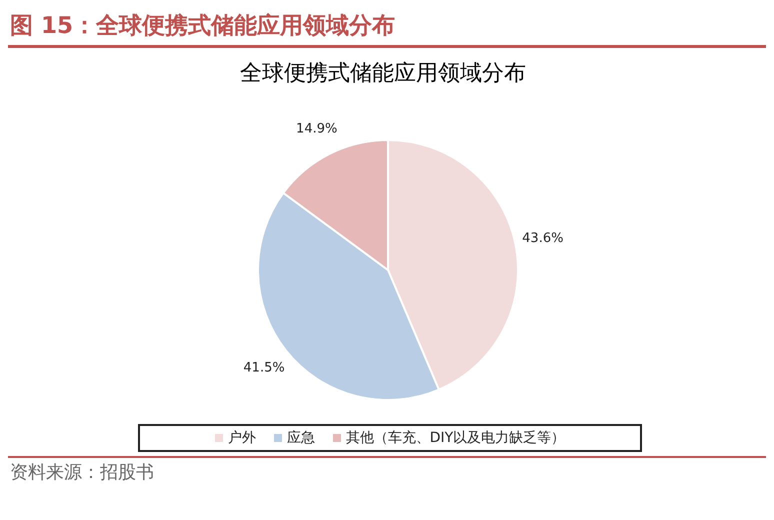 The image size is (774, 520). Describe the element at coordinates (317, 128) in the screenshot. I see `data-label: 14.9%` at that location.